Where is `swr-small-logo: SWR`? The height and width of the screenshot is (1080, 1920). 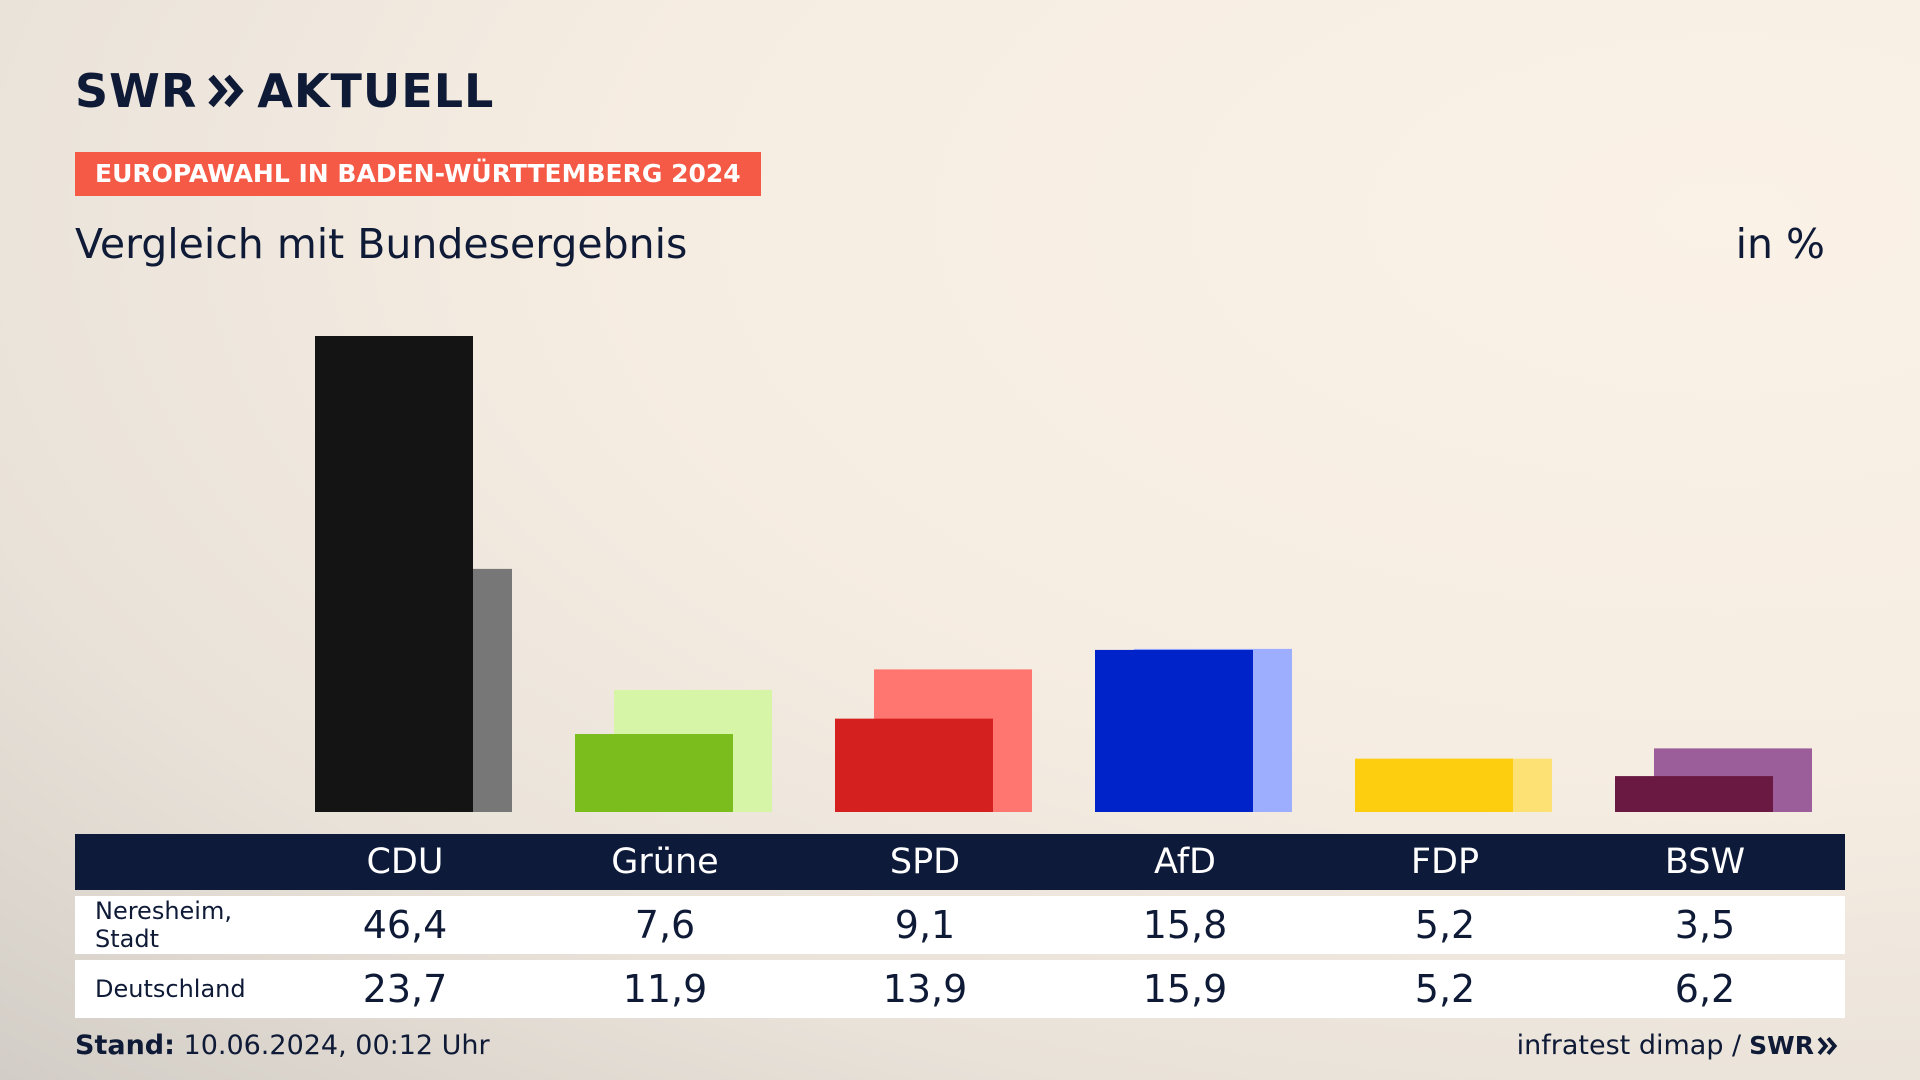 swr-small-logo: SWR is located at coordinates (1794, 1045).